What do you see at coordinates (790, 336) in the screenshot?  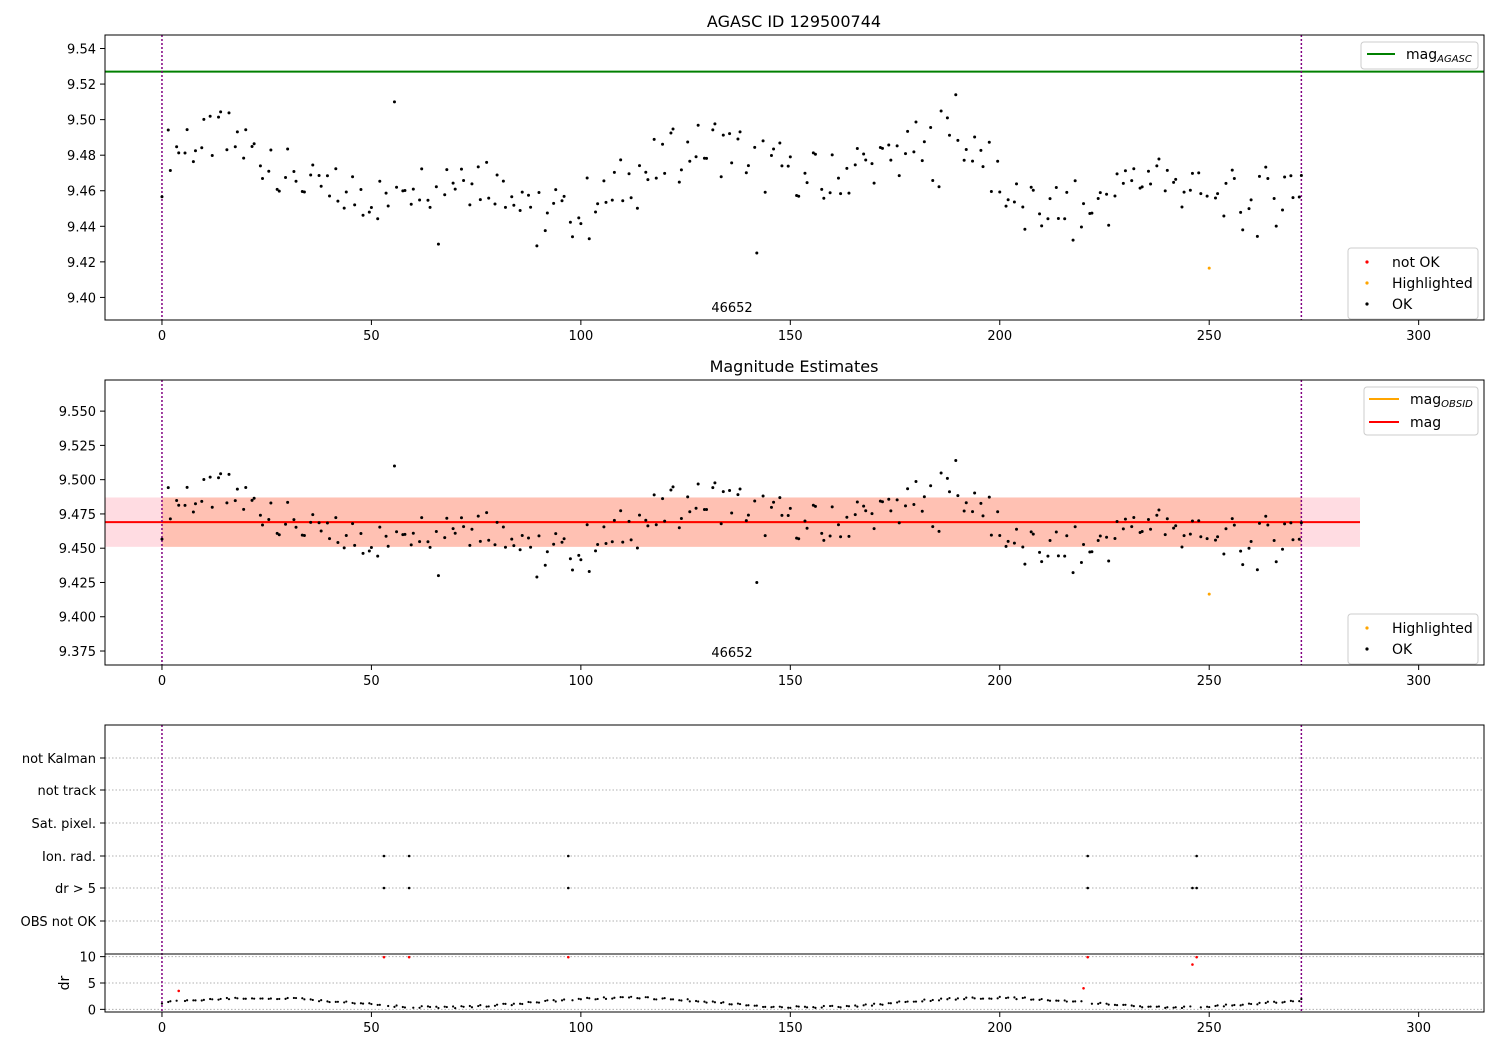 I see `agasc-xtick-label: 150` at bounding box center [790, 336].